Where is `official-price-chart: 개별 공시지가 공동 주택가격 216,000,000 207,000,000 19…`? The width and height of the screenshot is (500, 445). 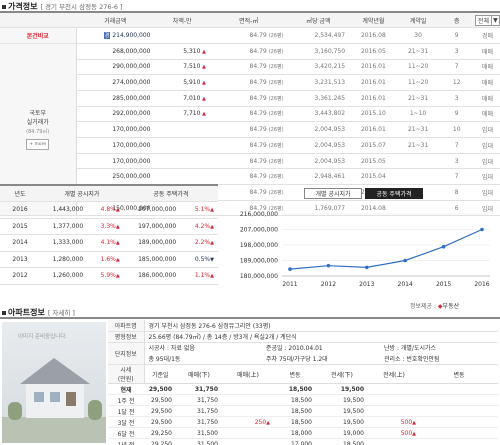 official-price-chart: 개별 공시지가 공동 주택가격 216,000,000 207,000,000 19… is located at coordinates (360, 241).